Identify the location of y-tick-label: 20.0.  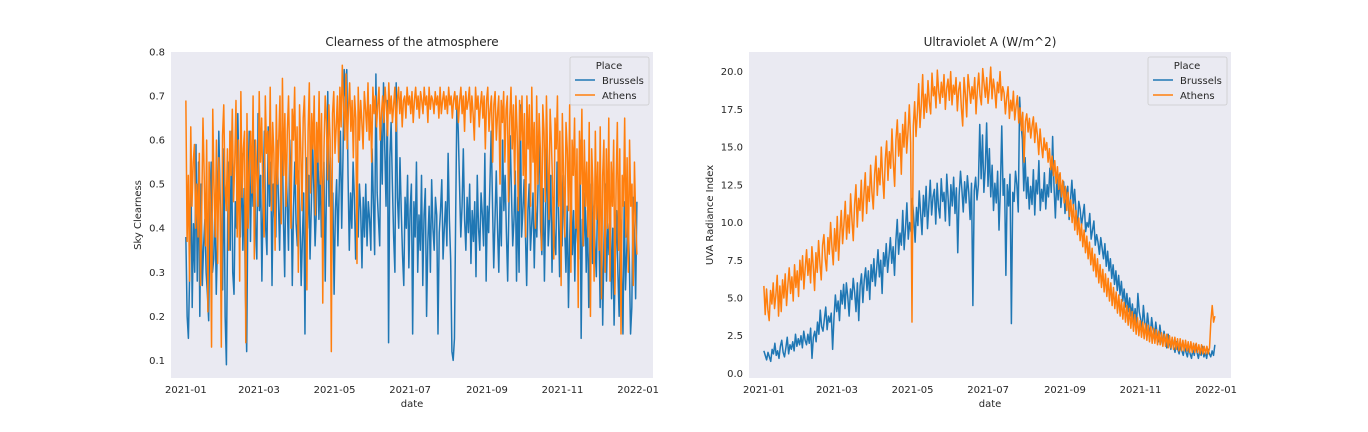
(732, 72).